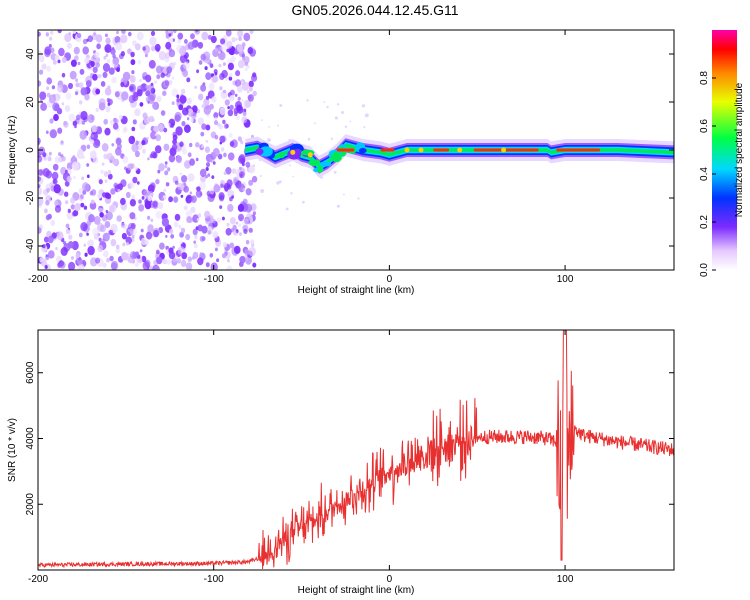 This screenshot has width=750, height=600. I want to click on spectrogram-ytick-label: 0, so click(30, 150).